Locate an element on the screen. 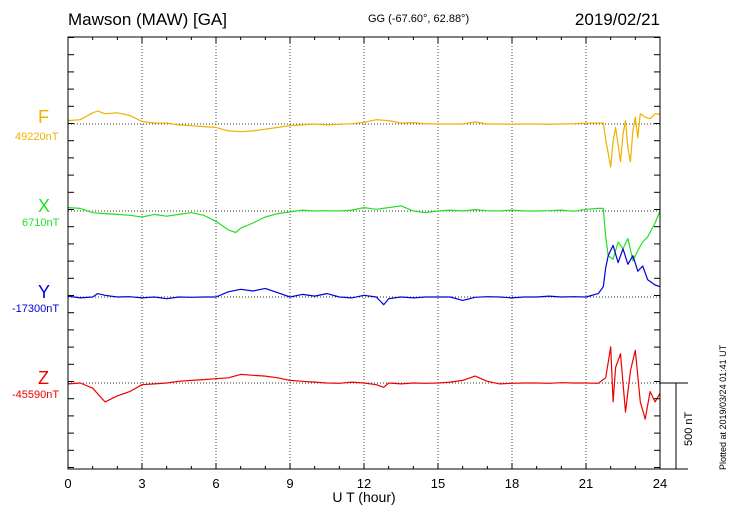 This screenshot has width=730, height=520. x-tick-label-18: 18 is located at coordinates (512, 483).